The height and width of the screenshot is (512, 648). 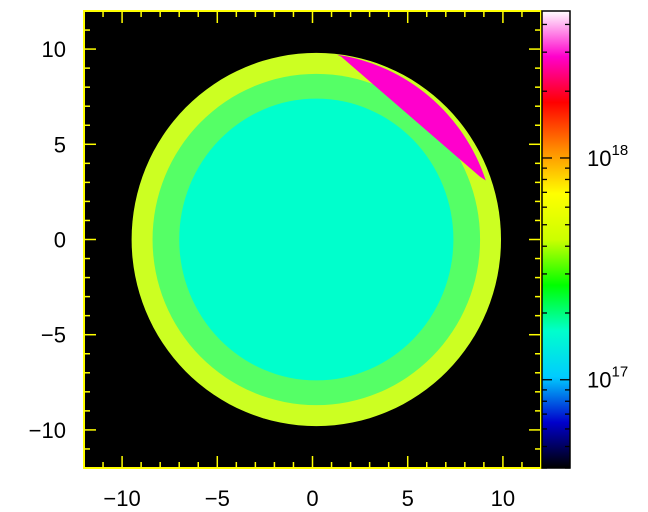 What do you see at coordinates (619, 150) in the screenshot?
I see `colorbar-tick-exponent: 18` at bounding box center [619, 150].